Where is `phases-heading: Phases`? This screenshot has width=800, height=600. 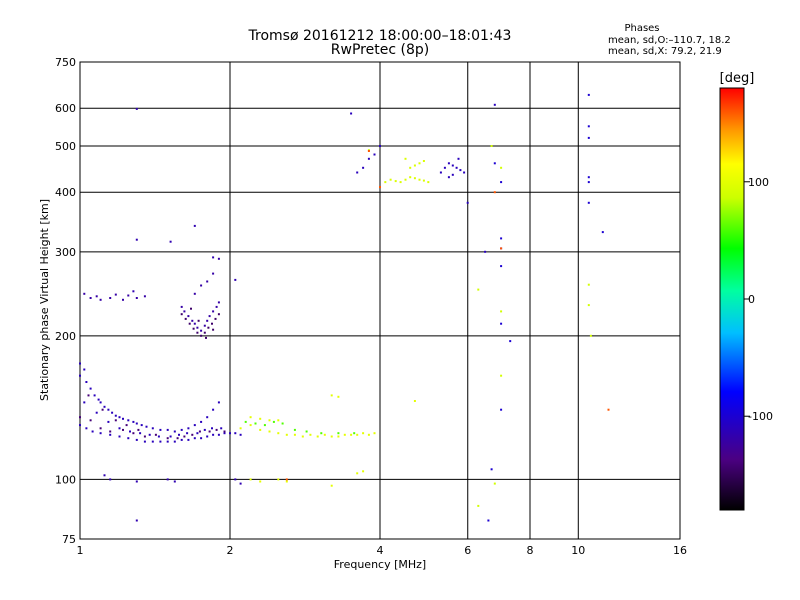
phases-heading: Phases is located at coordinates (641, 28).